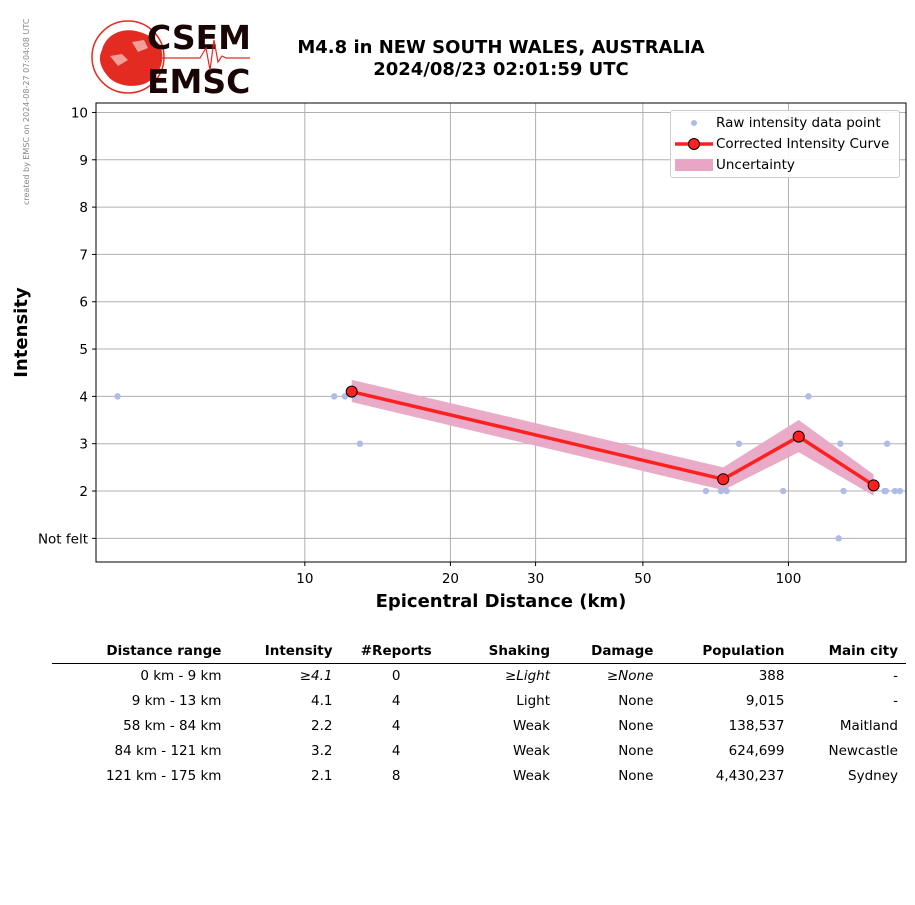  What do you see at coordinates (141, 652) in the screenshot?
I see `header-distance-range: Distance range` at bounding box center [141, 652].